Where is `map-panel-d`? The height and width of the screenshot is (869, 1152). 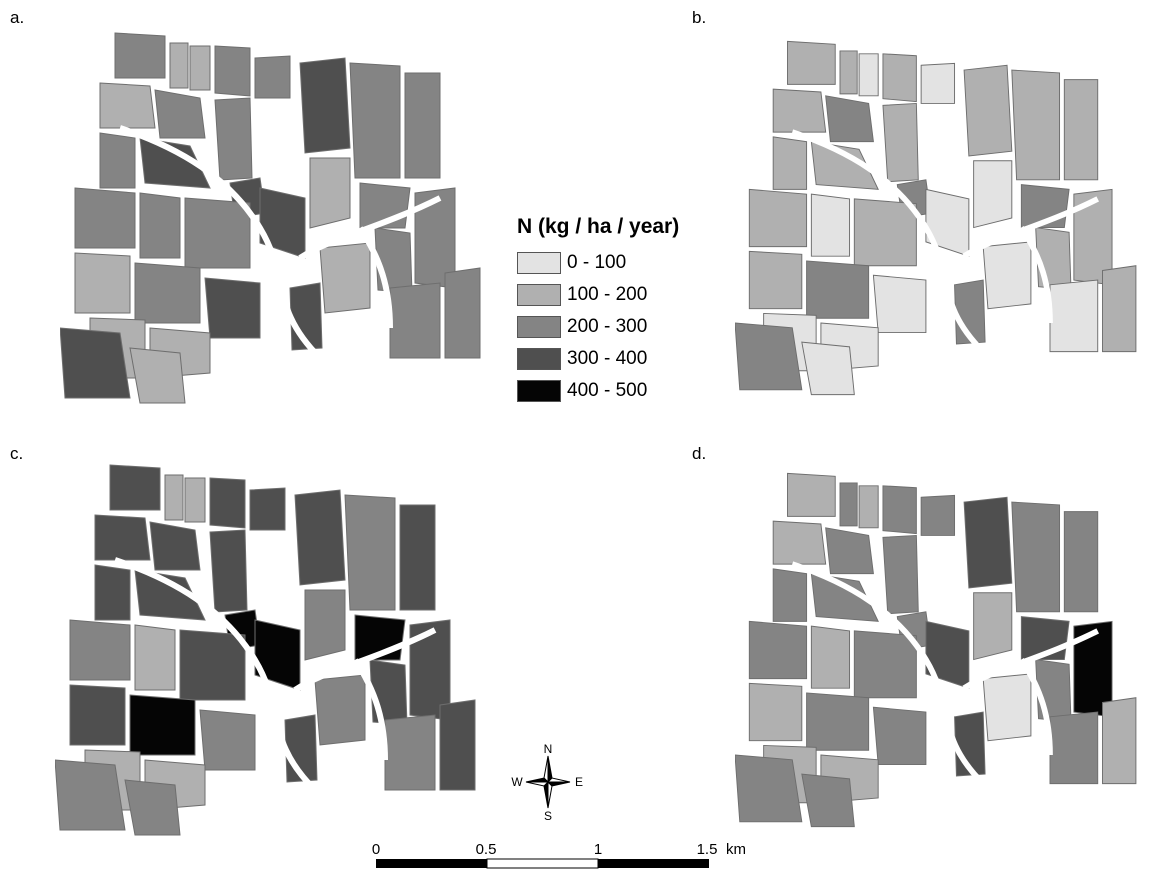 map-panel-d is located at coordinates (936, 650).